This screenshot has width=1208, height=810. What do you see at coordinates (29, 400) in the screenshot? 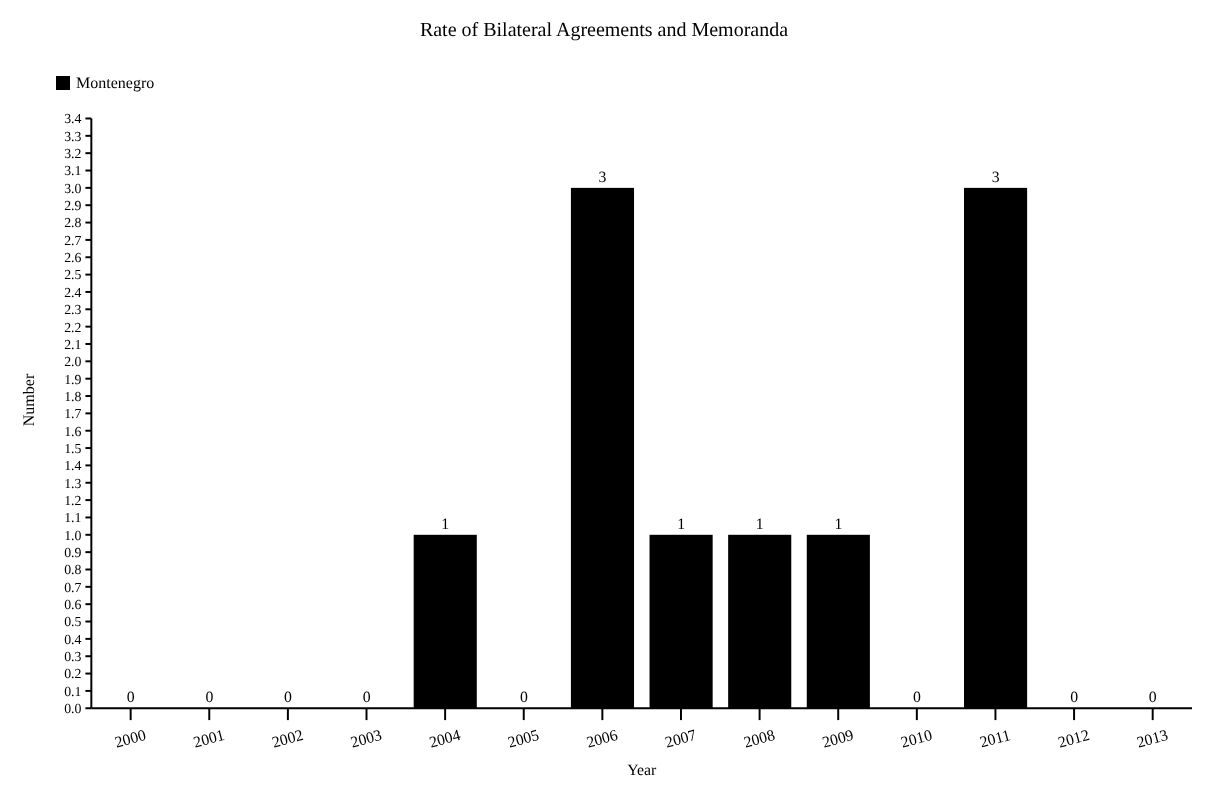
I see `y-axis-title: Number` at bounding box center [29, 400].